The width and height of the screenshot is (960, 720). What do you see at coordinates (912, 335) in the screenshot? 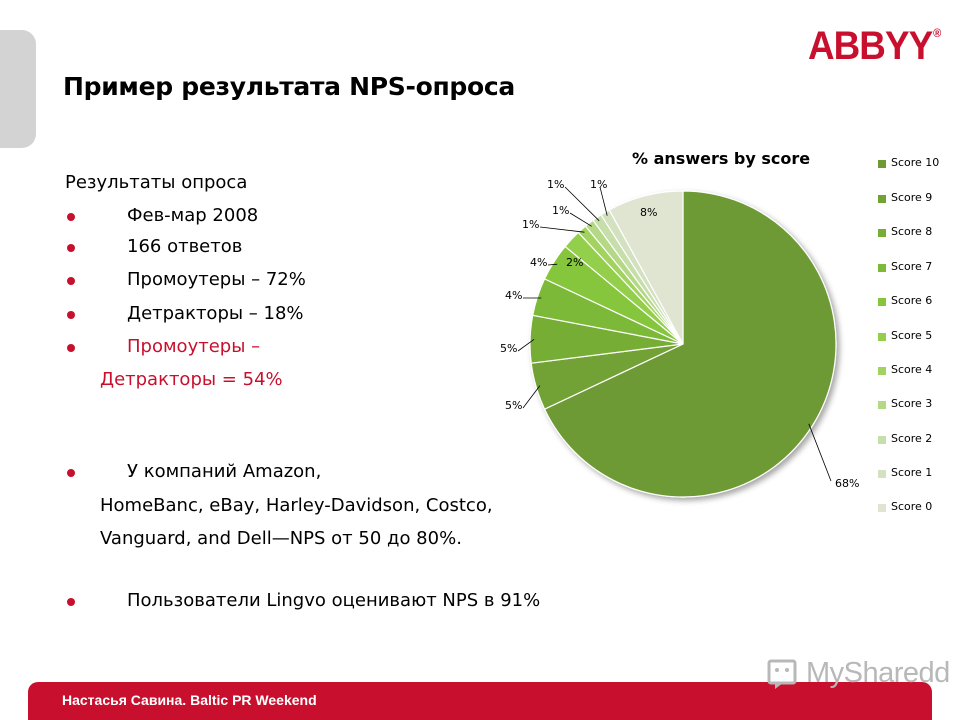
I see `legend-label: Score 5` at bounding box center [912, 335].